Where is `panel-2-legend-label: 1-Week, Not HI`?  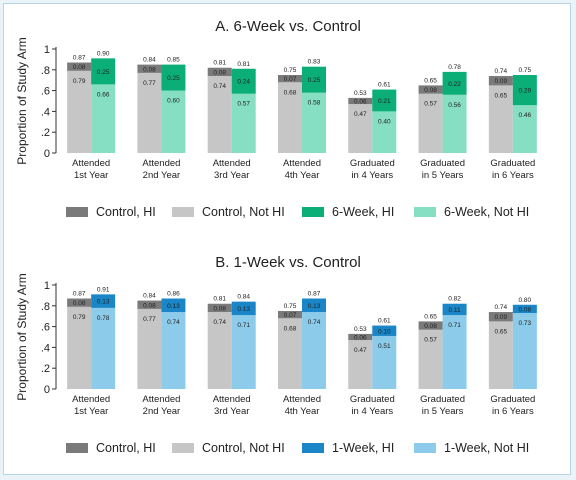 panel-2-legend-label: 1-Week, Not HI is located at coordinates (486, 448).